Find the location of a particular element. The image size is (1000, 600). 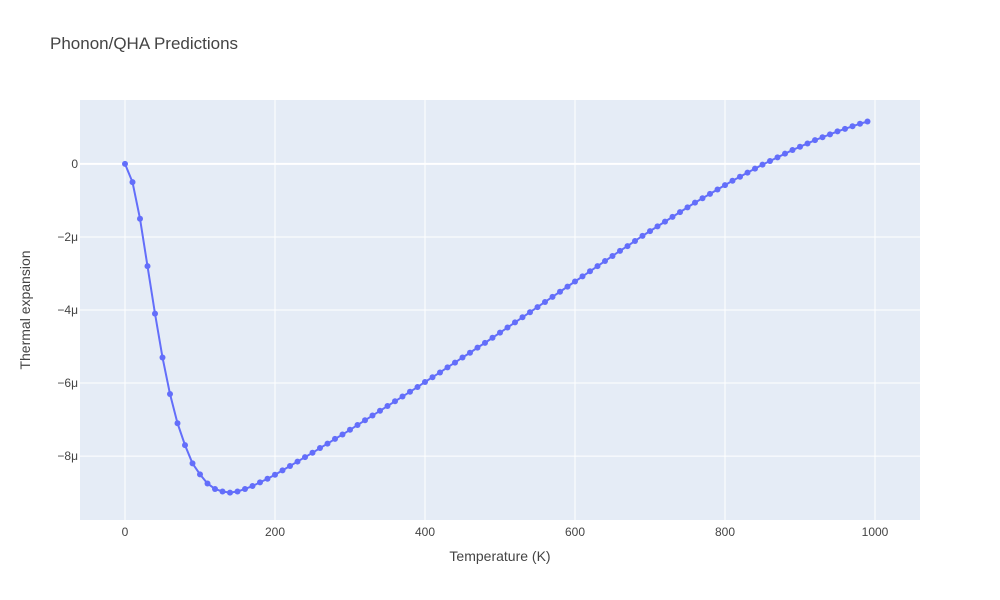

y-tick-label: 0 is located at coordinates (74, 164).